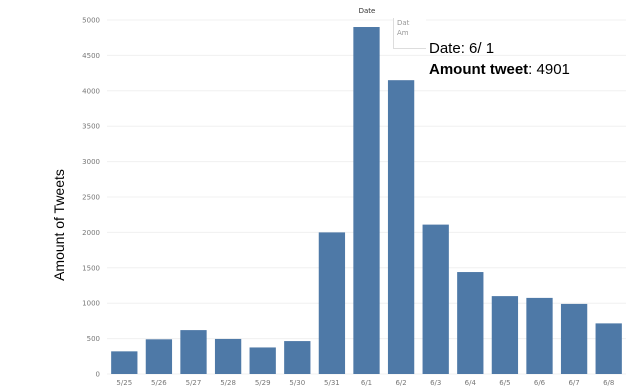  I want to click on y-tick-label: 2000, so click(91, 233).